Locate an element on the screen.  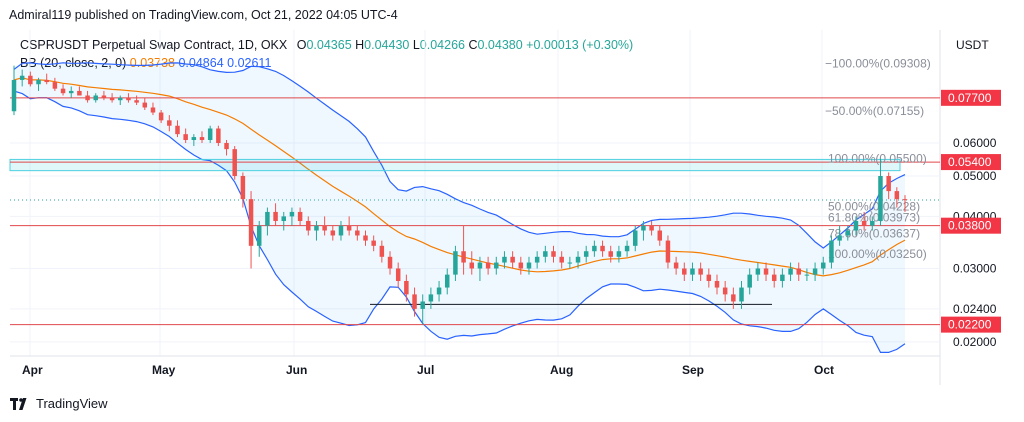
fib-level-label: −100.00%(0.09308) is located at coordinates (878, 63).